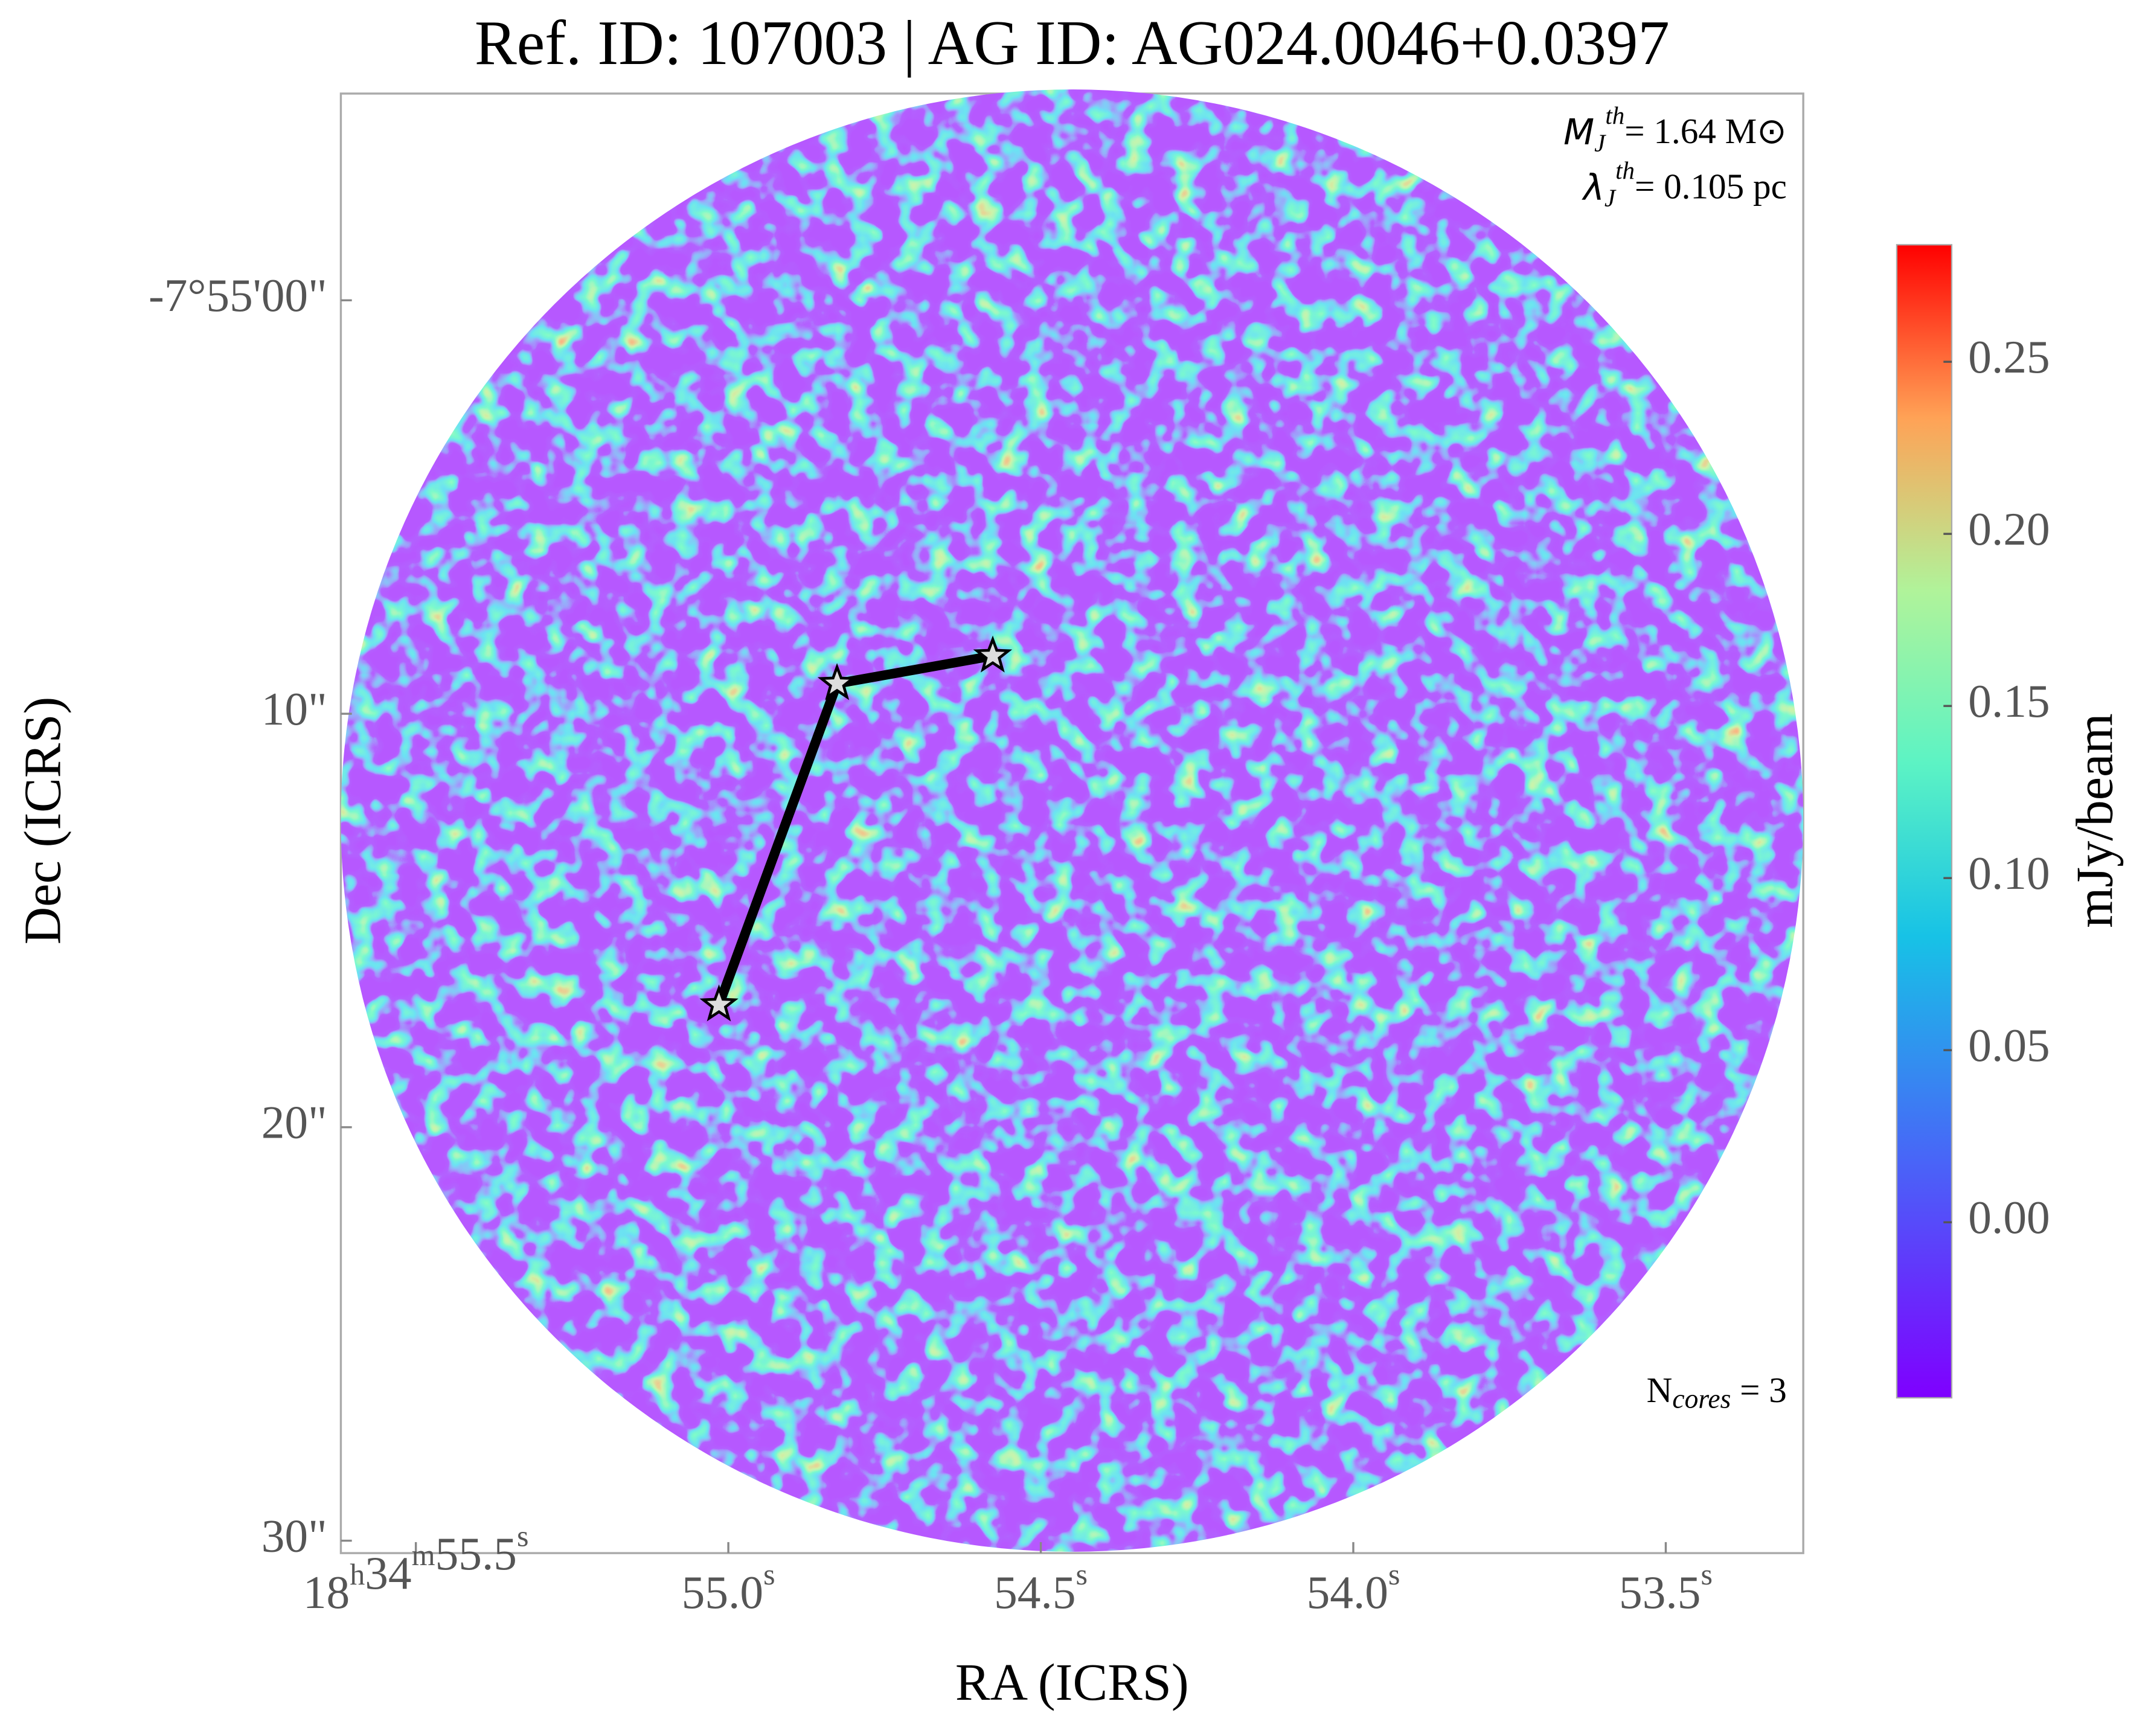  I want to click on y-tick-label: 30", so click(294, 1535).